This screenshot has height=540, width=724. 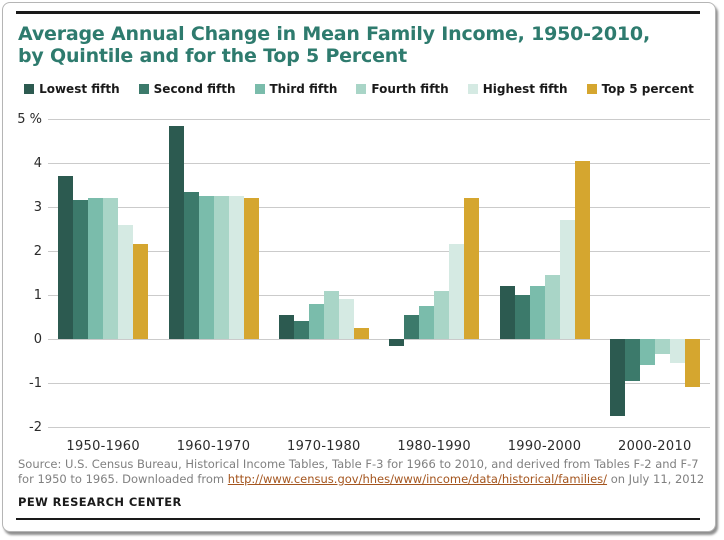 I want to click on y-axis-tick-label: 4, so click(x=37, y=163).